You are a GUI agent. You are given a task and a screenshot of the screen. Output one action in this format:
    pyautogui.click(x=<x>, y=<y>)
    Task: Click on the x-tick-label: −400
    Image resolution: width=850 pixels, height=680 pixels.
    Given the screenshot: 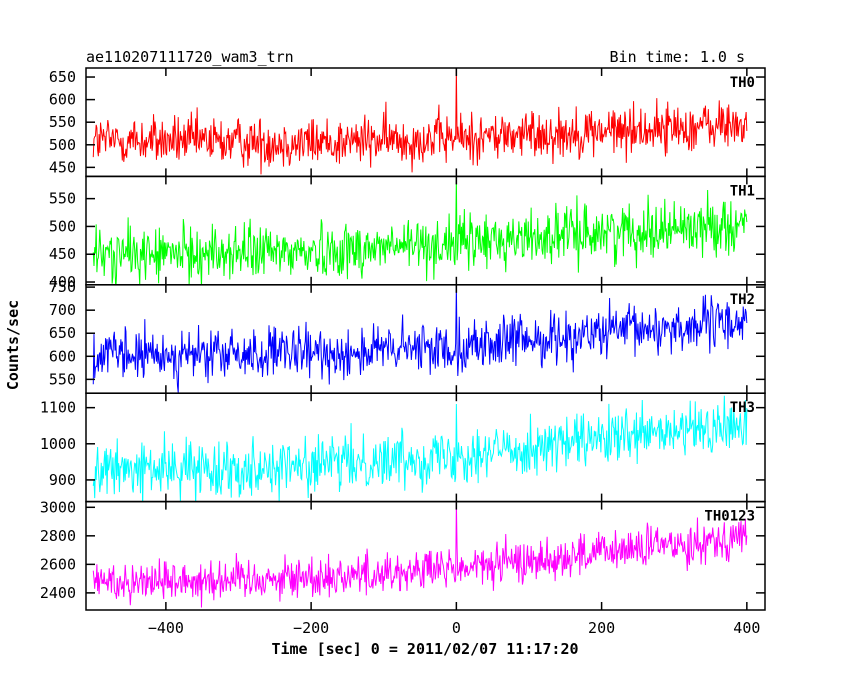 What is the action you would take?
    pyautogui.click(x=166, y=628)
    